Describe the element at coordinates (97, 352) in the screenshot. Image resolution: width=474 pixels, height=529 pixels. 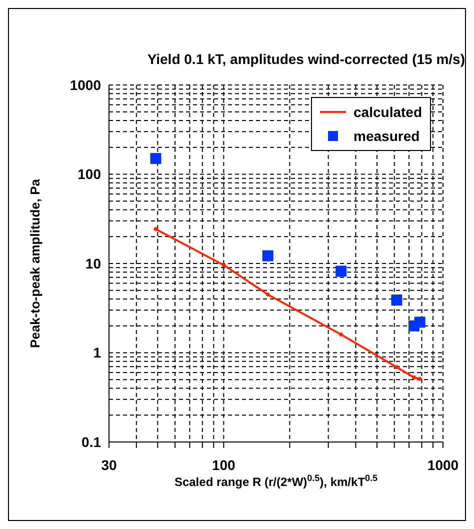
I see `y-tick-label: 1` at that location.